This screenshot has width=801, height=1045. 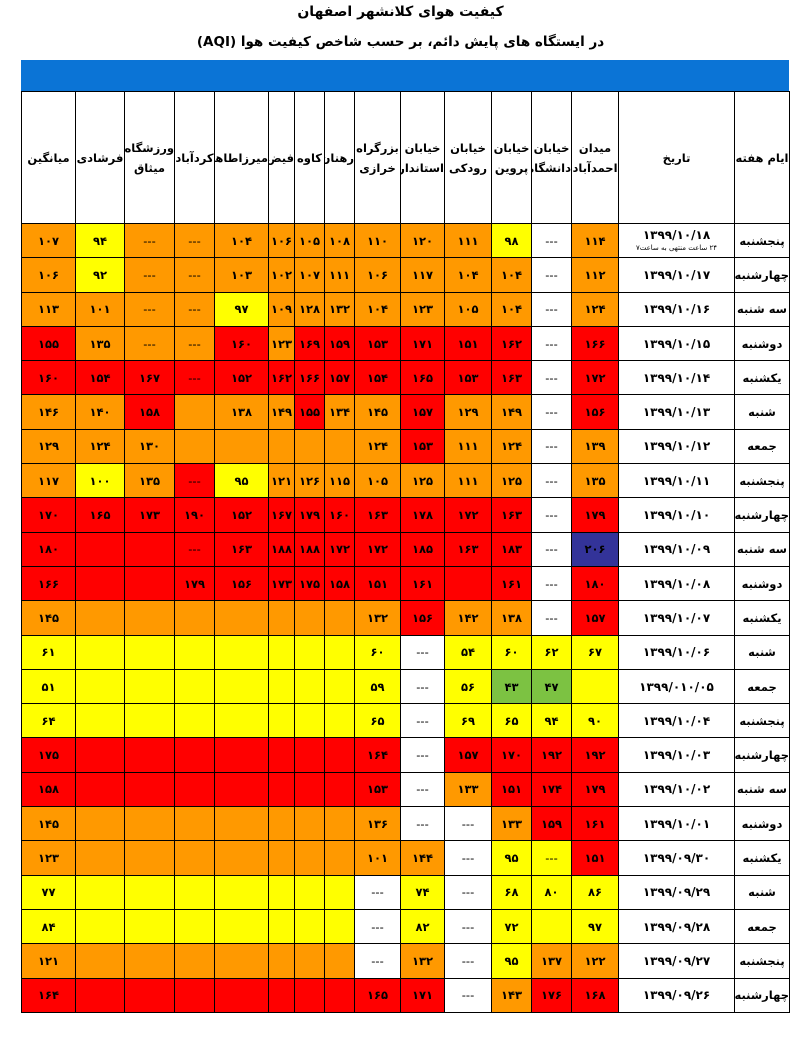 I want to click on aqi-cell: ۱۲۴, so click(x=511, y=446).